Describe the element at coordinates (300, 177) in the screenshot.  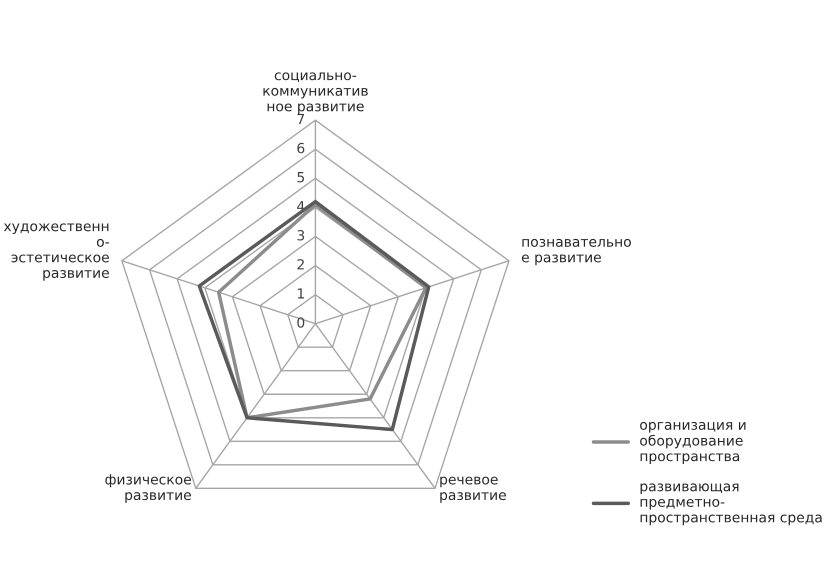
I see `y-tick-label: 5` at that location.